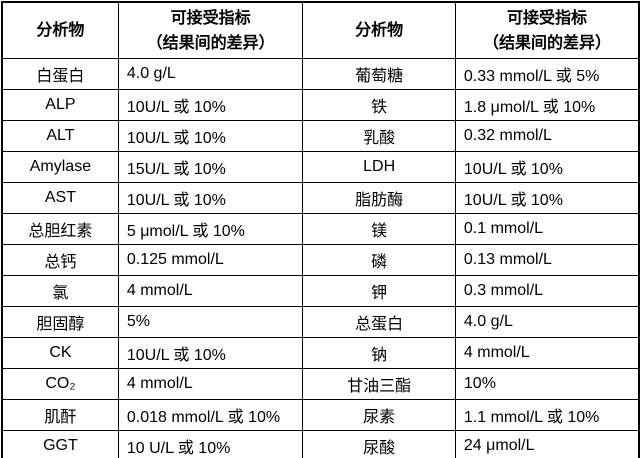 Image resolution: width=641 pixels, height=458 pixels. I want to click on table-row: CO₂ 4 mmol/L 甘油三酯 10%, so click(320, 384).